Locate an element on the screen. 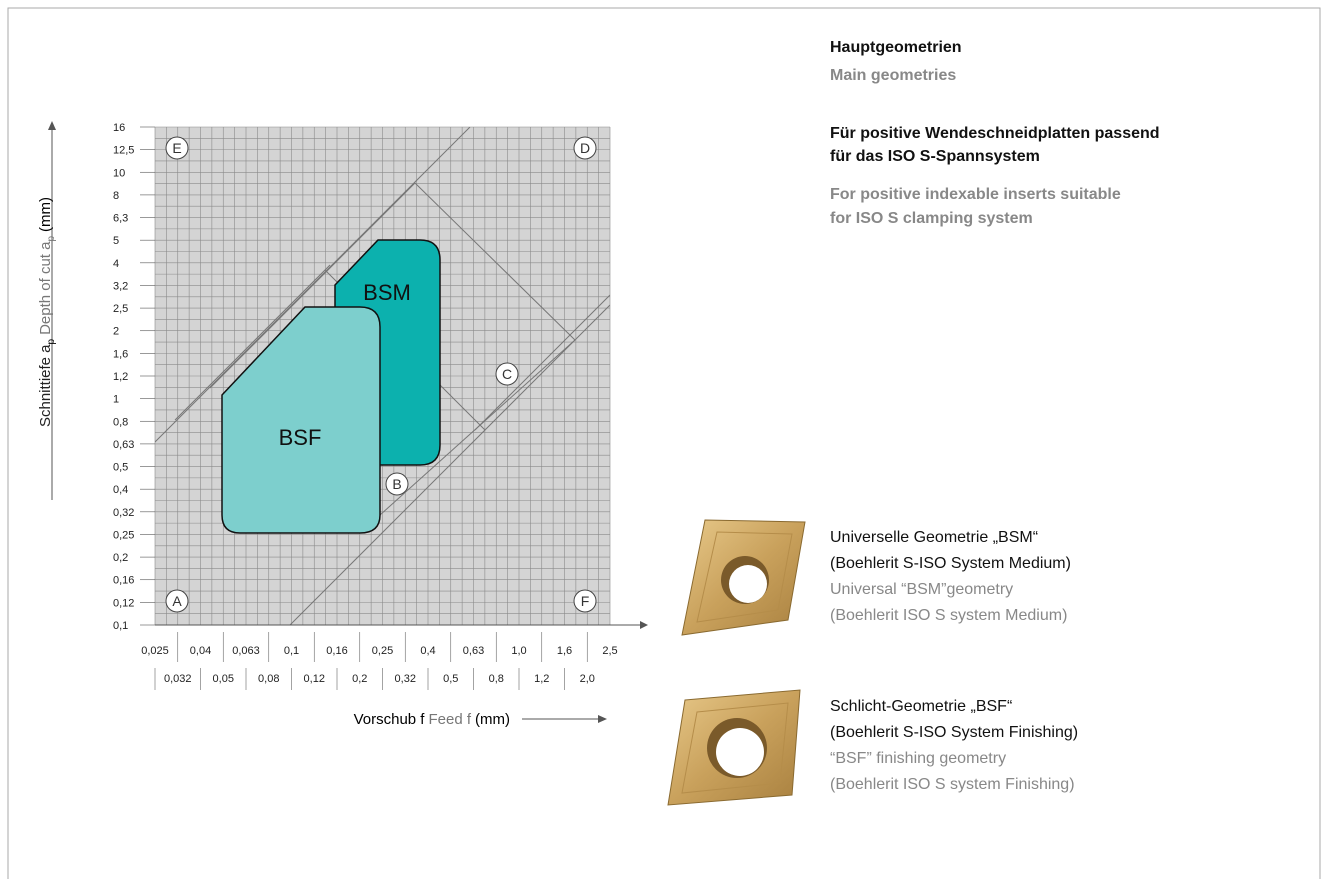  y-tick-label: 2,5 is located at coordinates (120, 309).